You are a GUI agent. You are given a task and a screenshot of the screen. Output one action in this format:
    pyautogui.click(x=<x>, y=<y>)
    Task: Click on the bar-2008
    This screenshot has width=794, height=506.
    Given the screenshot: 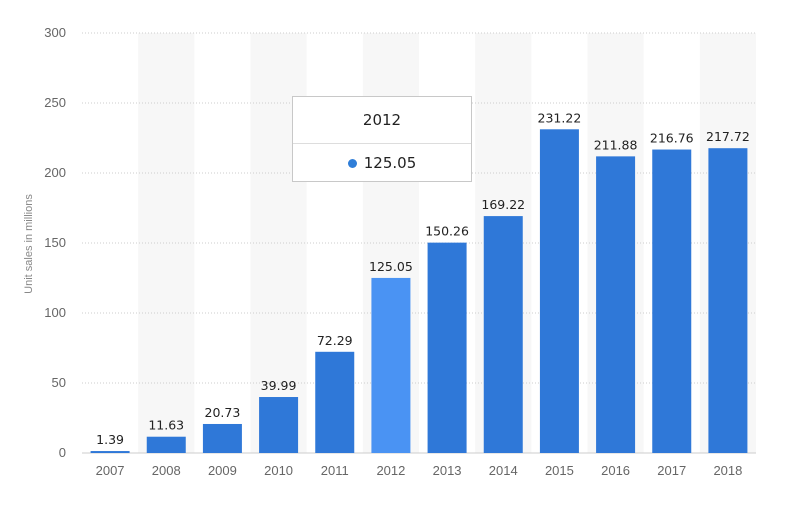 What is the action you would take?
    pyautogui.click(x=166, y=444)
    